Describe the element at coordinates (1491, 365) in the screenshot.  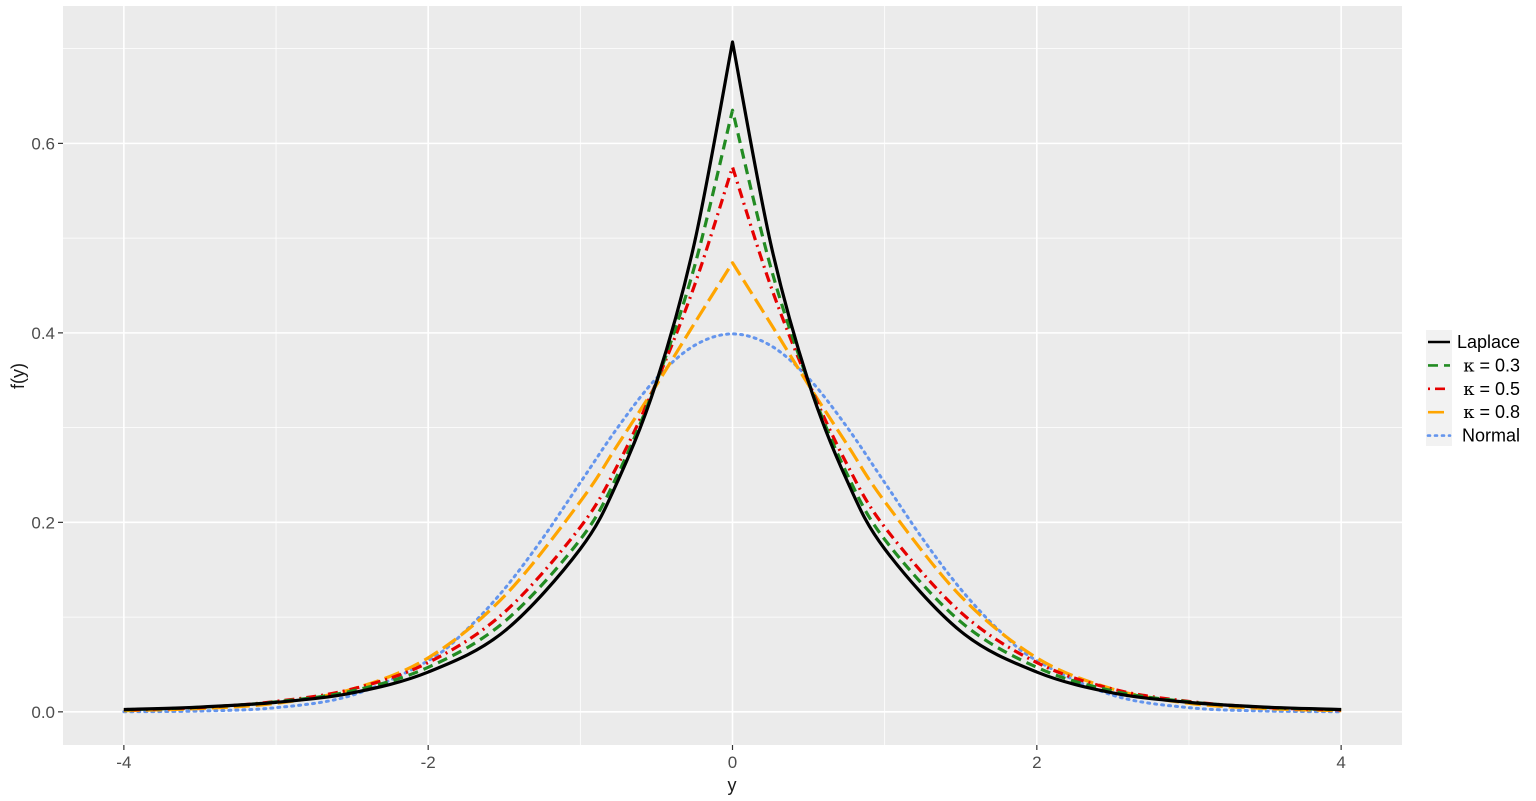
I see `legend-label: κ = 0.3` at that location.